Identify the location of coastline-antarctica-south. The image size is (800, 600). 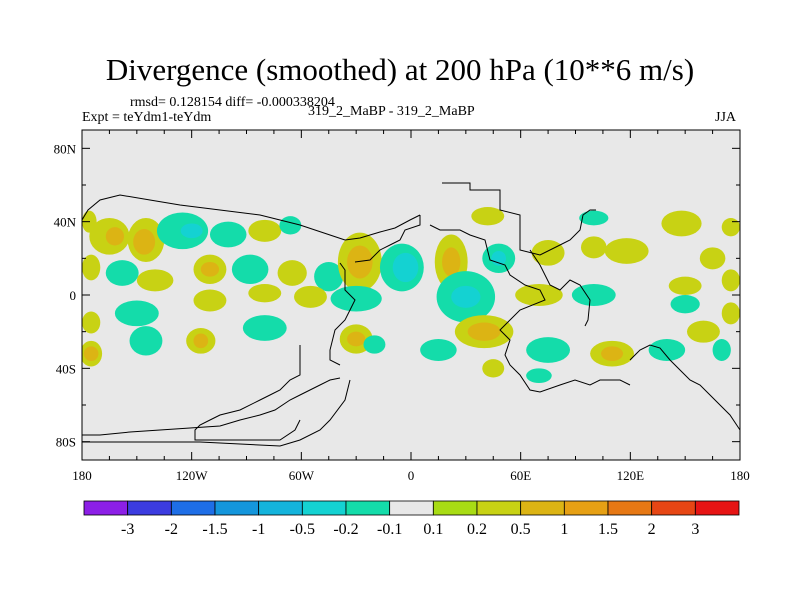
(216, 413).